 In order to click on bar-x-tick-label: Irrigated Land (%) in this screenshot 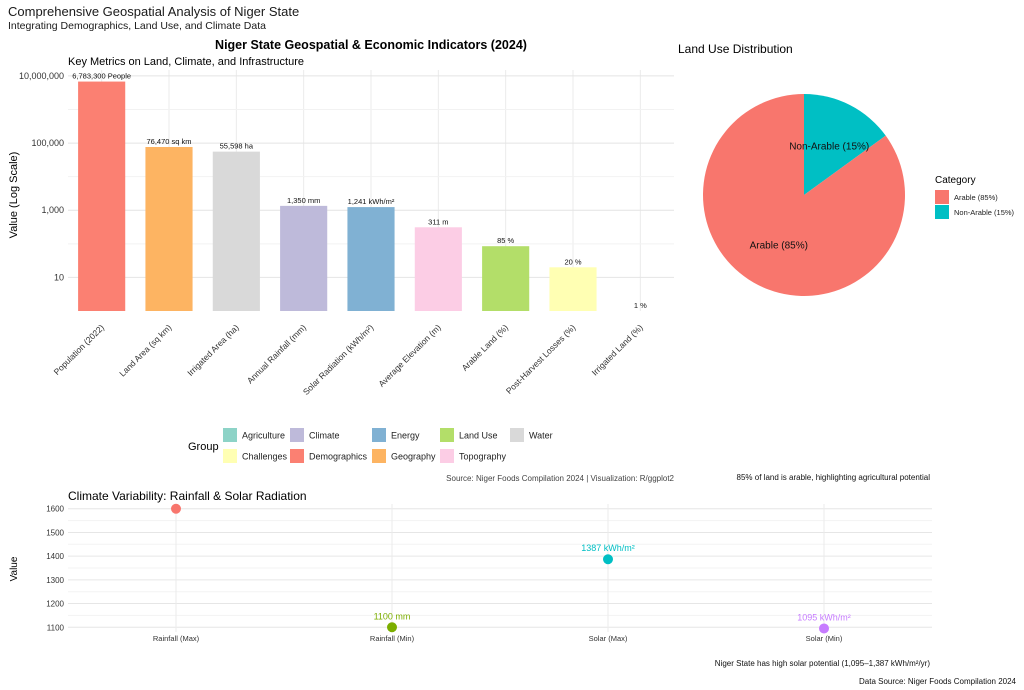, I will do `click(617, 349)`.